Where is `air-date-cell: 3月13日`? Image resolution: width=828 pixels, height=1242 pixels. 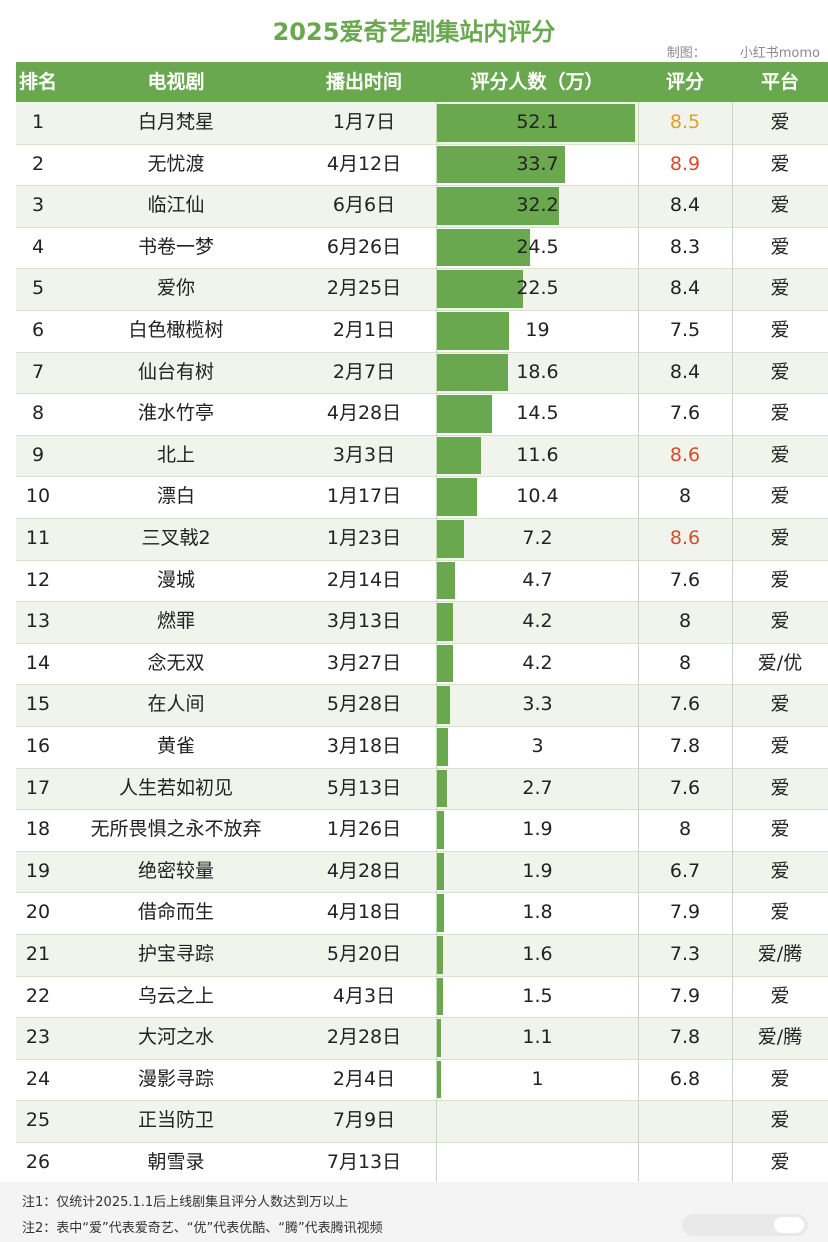
air-date-cell: 3月13日 is located at coordinates (364, 621).